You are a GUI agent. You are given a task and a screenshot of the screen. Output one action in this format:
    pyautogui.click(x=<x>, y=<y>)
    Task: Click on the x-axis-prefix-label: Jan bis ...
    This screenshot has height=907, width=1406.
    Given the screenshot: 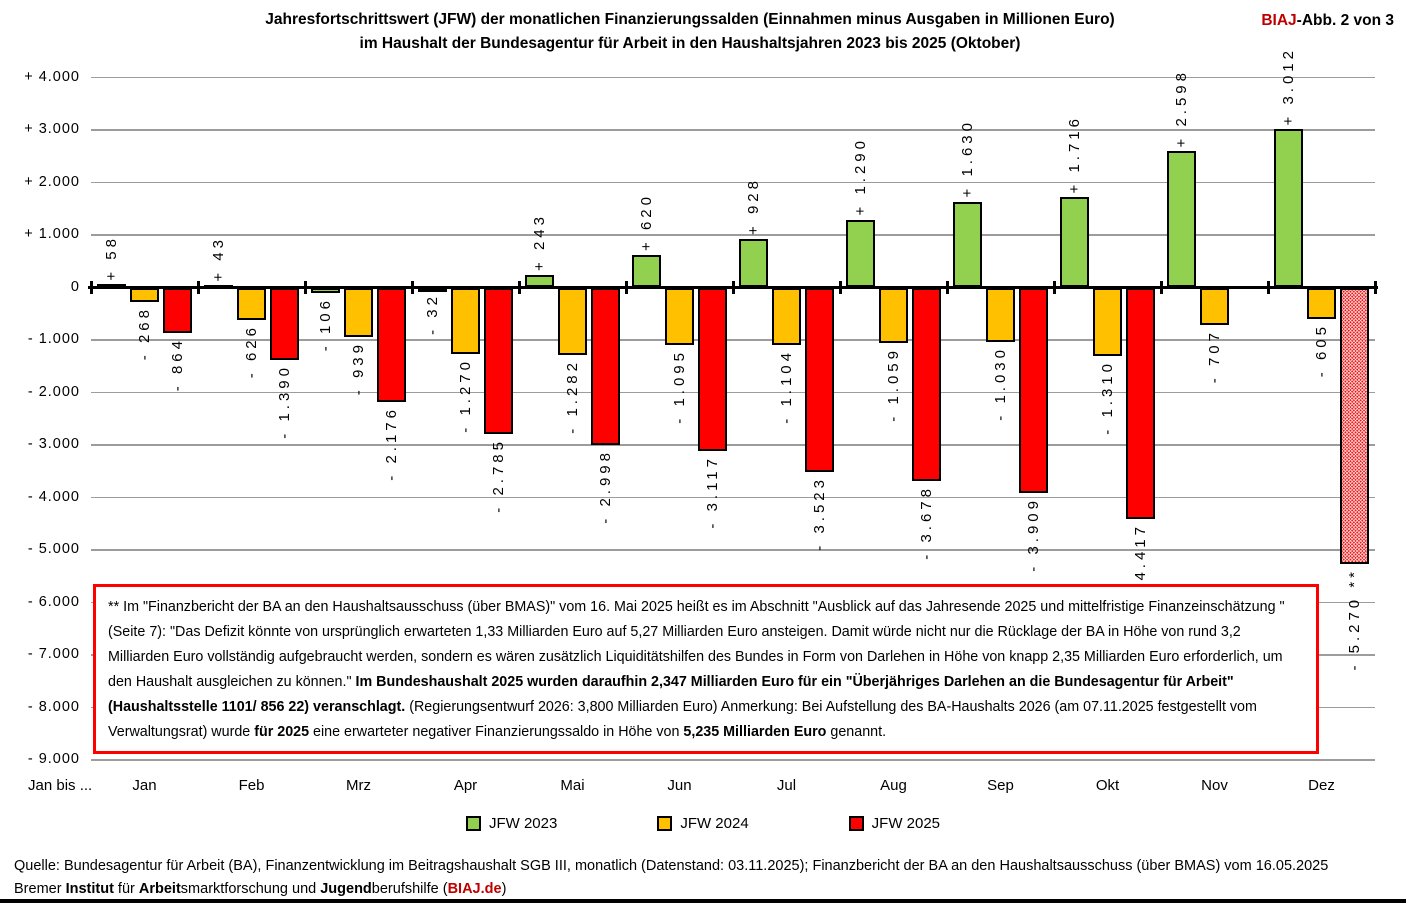 What is the action you would take?
    pyautogui.click(x=60, y=785)
    